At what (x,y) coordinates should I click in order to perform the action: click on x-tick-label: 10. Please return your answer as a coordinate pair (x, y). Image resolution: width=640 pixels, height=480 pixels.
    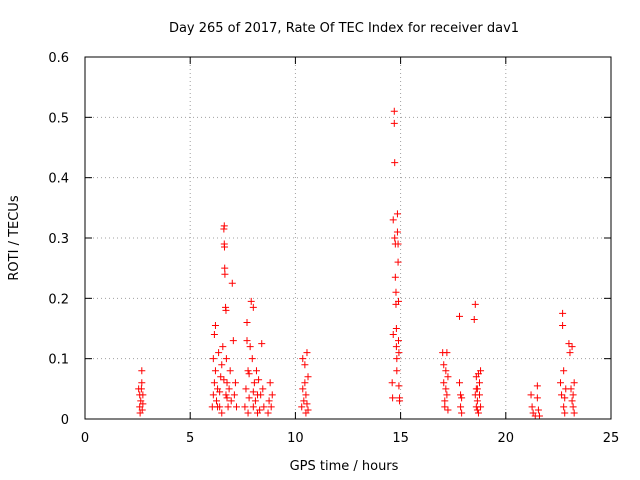
    Looking at the image, I should click on (295, 438).